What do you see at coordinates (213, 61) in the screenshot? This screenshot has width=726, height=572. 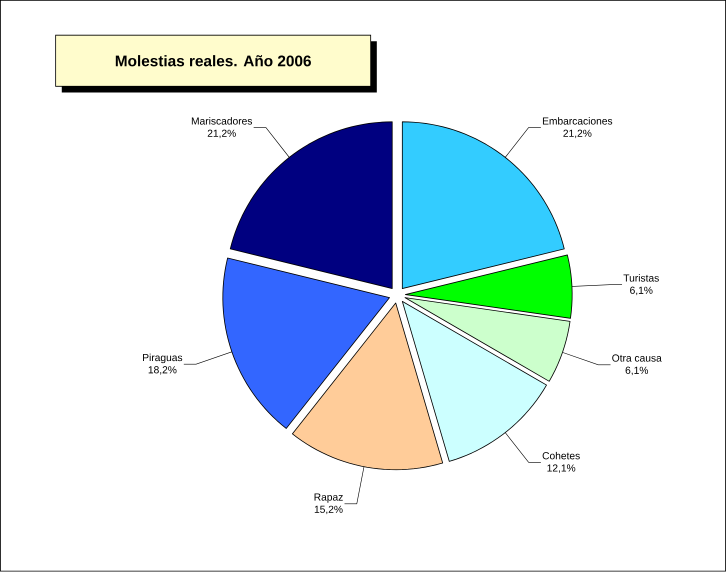 I see `chart-title: Molestias reales. Año 2006` at bounding box center [213, 61].